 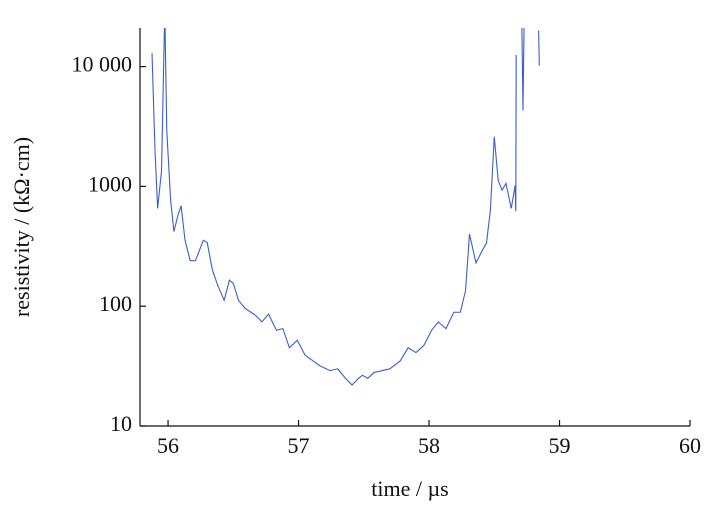 What do you see at coordinates (21, 227) in the screenshot?
I see `y-axis-label: resistivity / (kΩ·cm)` at bounding box center [21, 227].